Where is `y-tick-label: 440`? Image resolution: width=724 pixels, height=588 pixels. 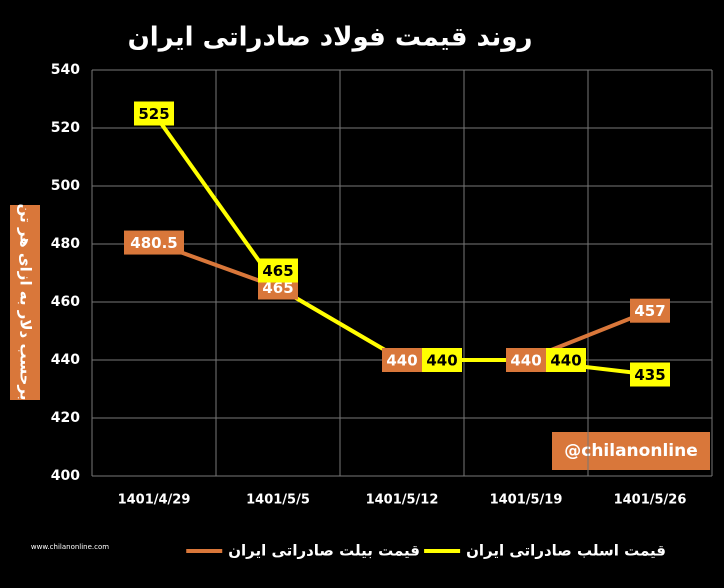 y-tick-label: 440 is located at coordinates (65, 360).